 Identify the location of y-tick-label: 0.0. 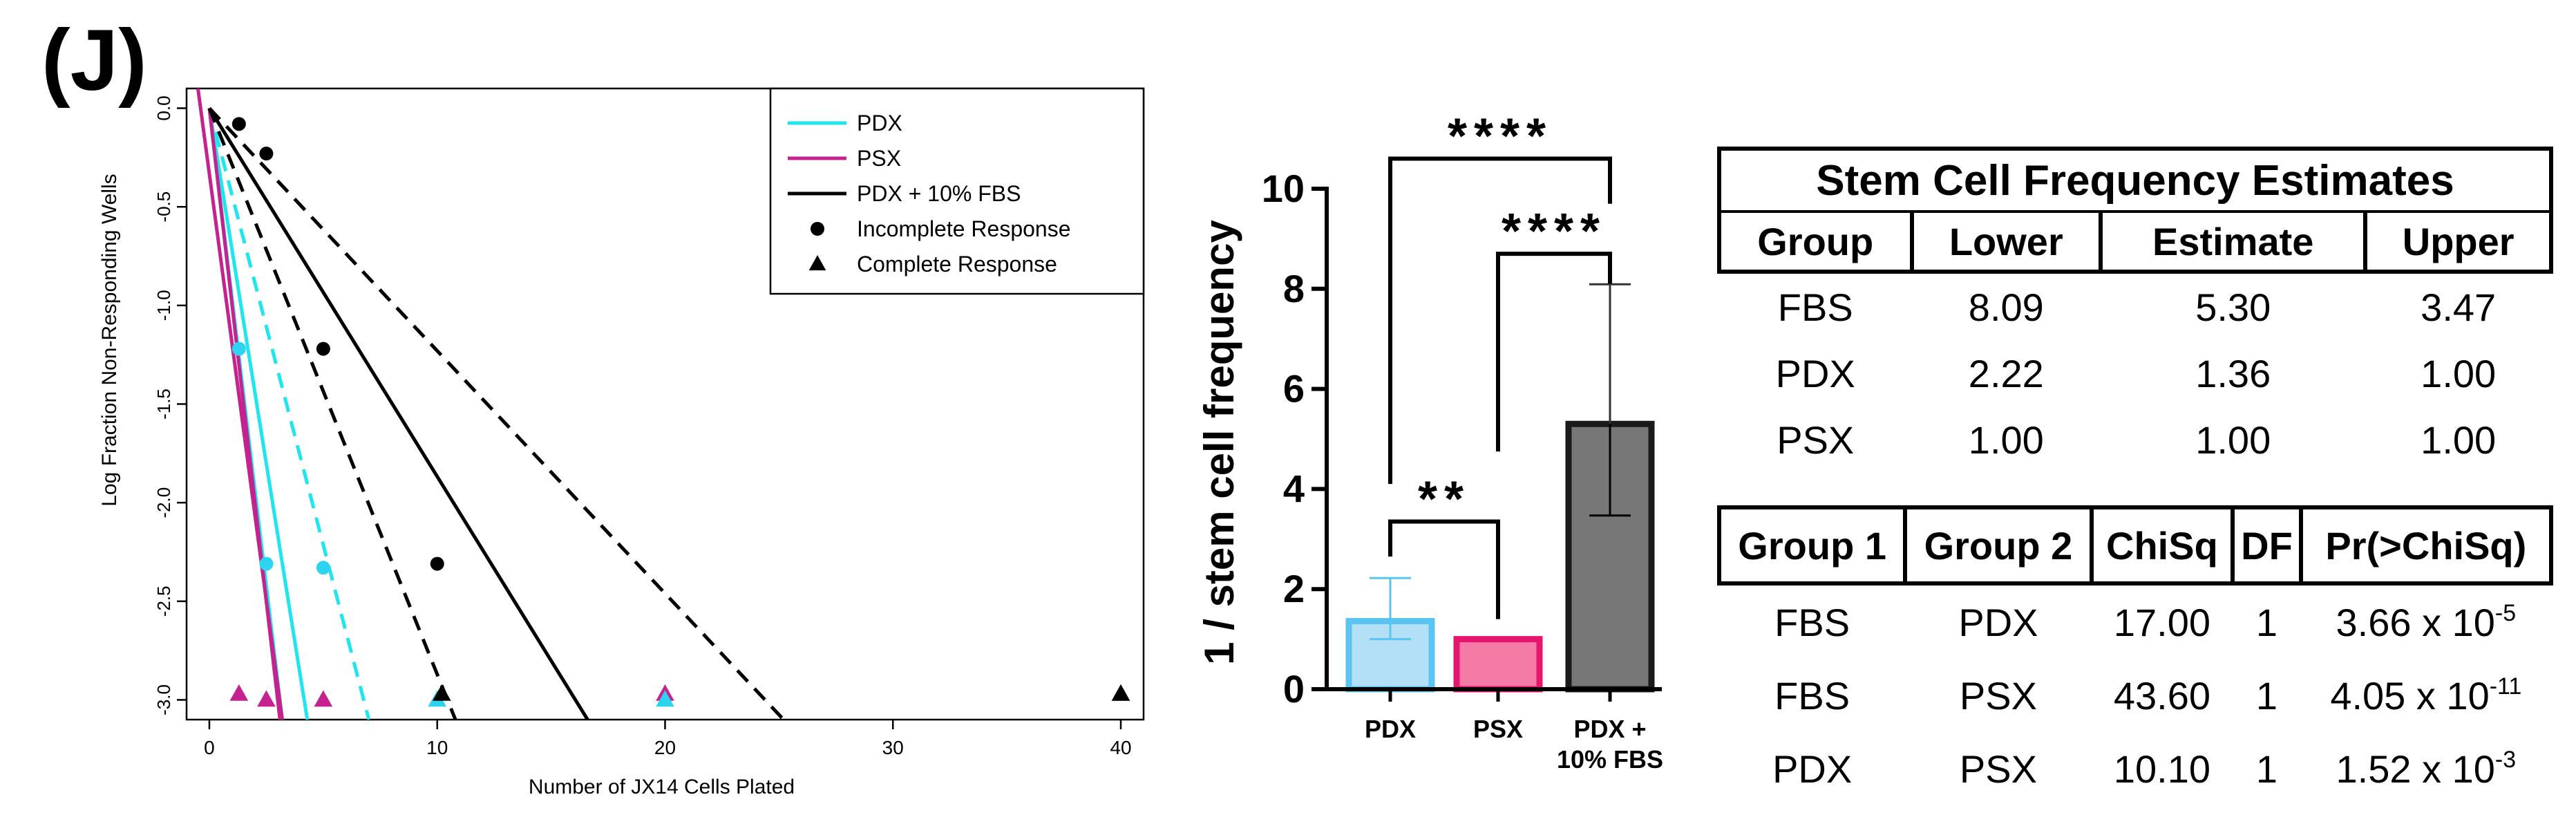
(163, 108).